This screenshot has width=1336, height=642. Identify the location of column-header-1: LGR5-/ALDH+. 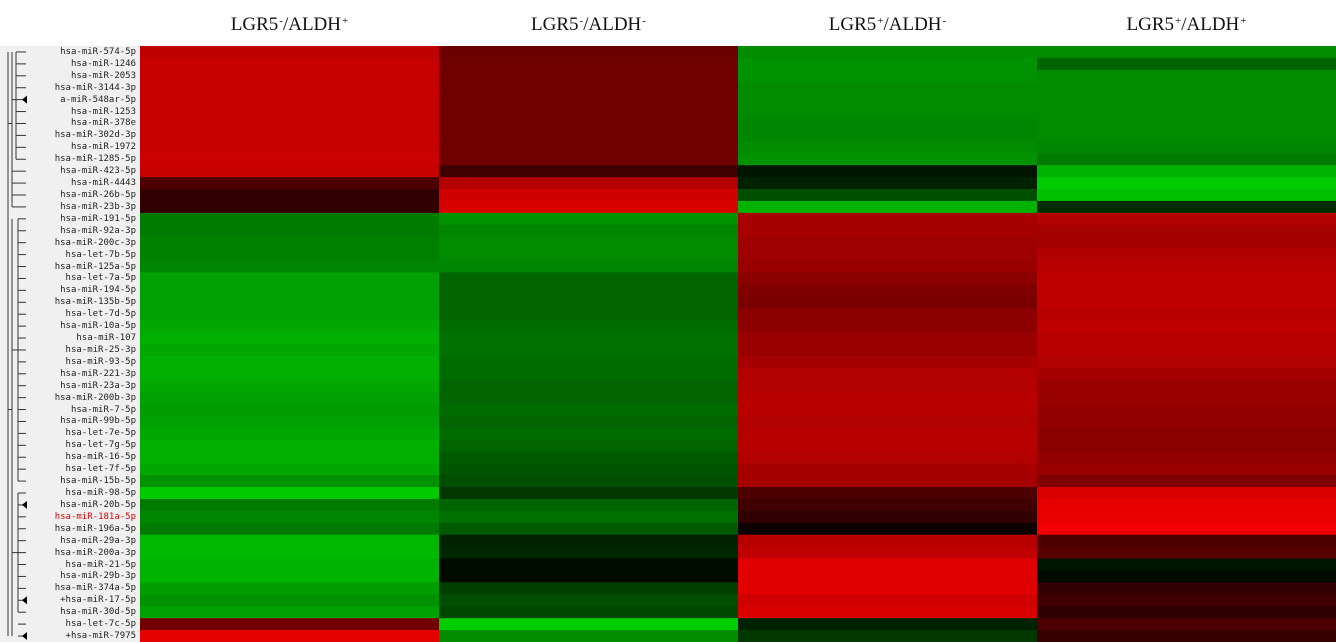
(290, 25).